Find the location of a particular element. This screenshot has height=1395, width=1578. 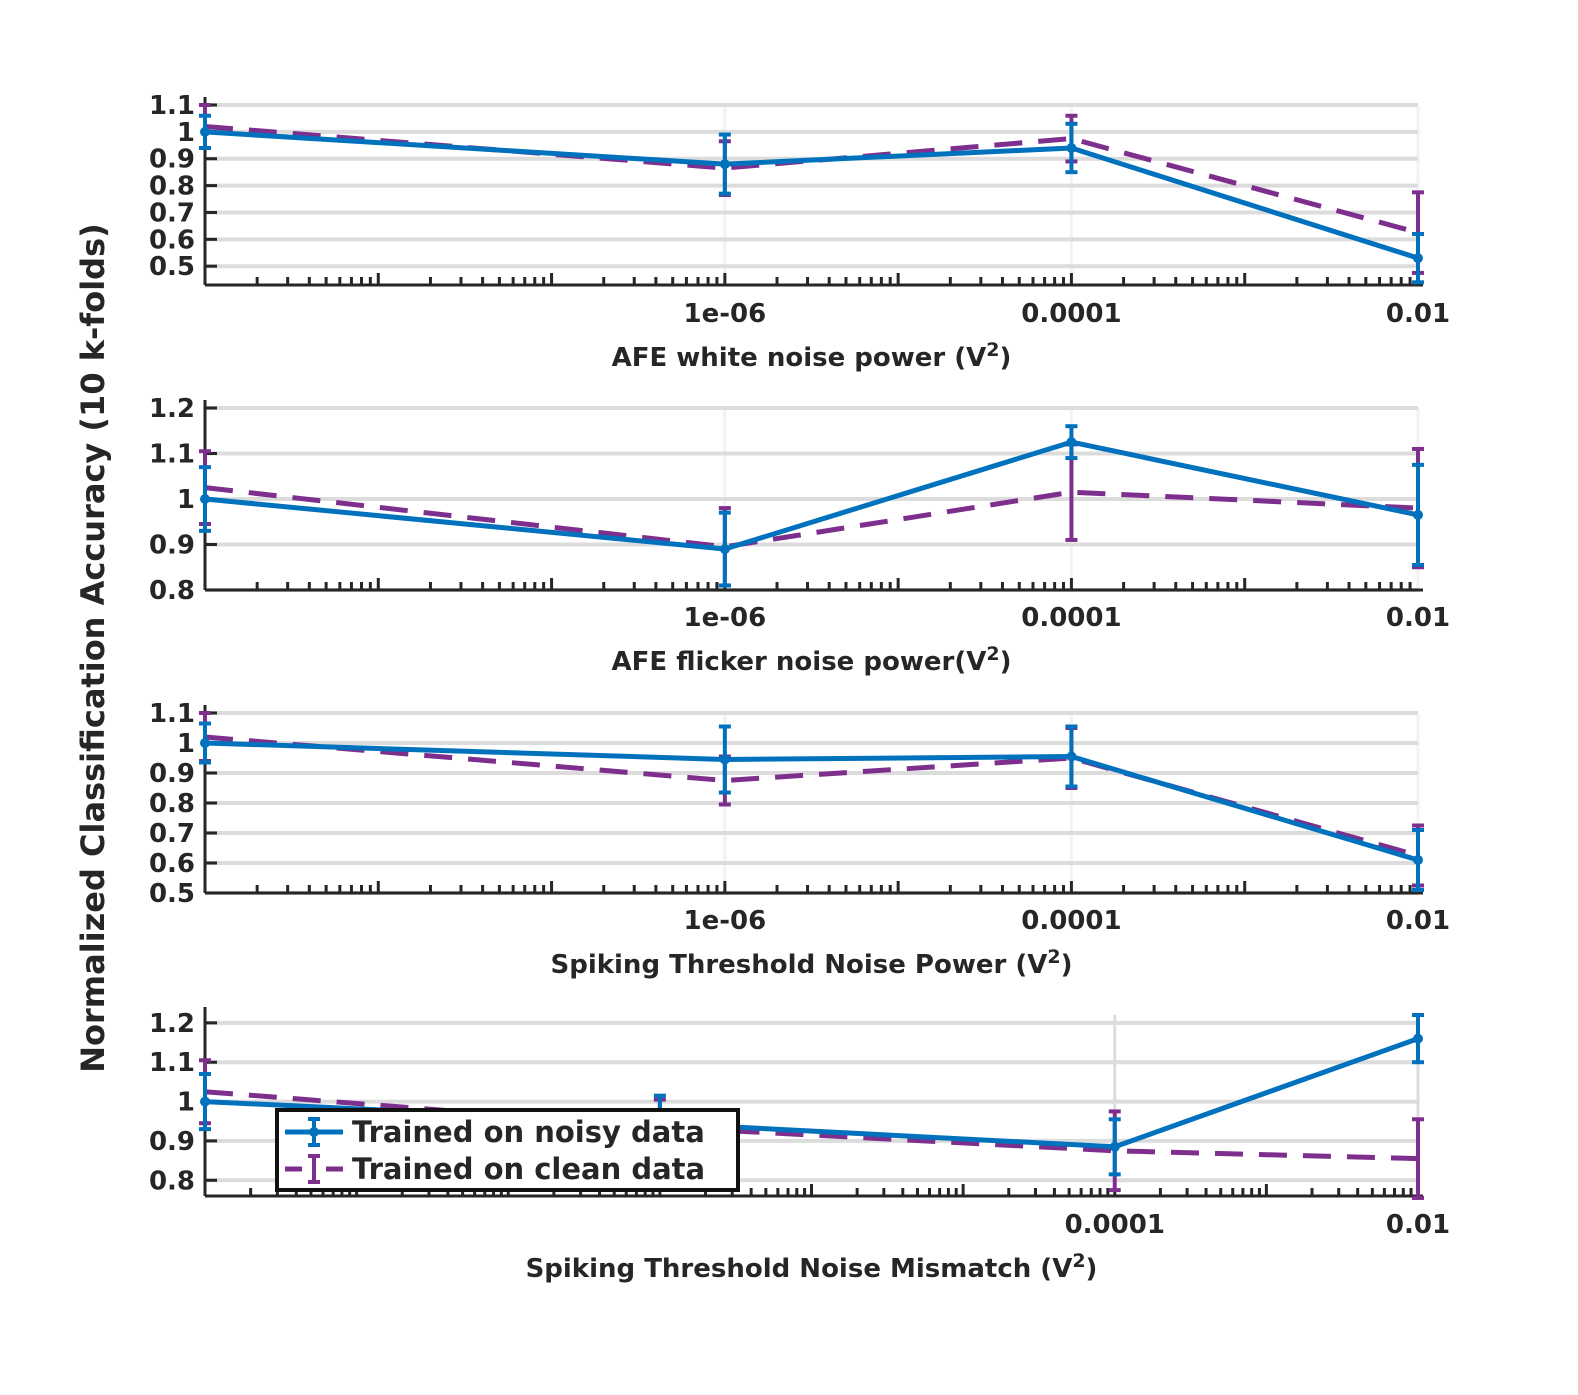

legend-box is located at coordinates (507, 1150).